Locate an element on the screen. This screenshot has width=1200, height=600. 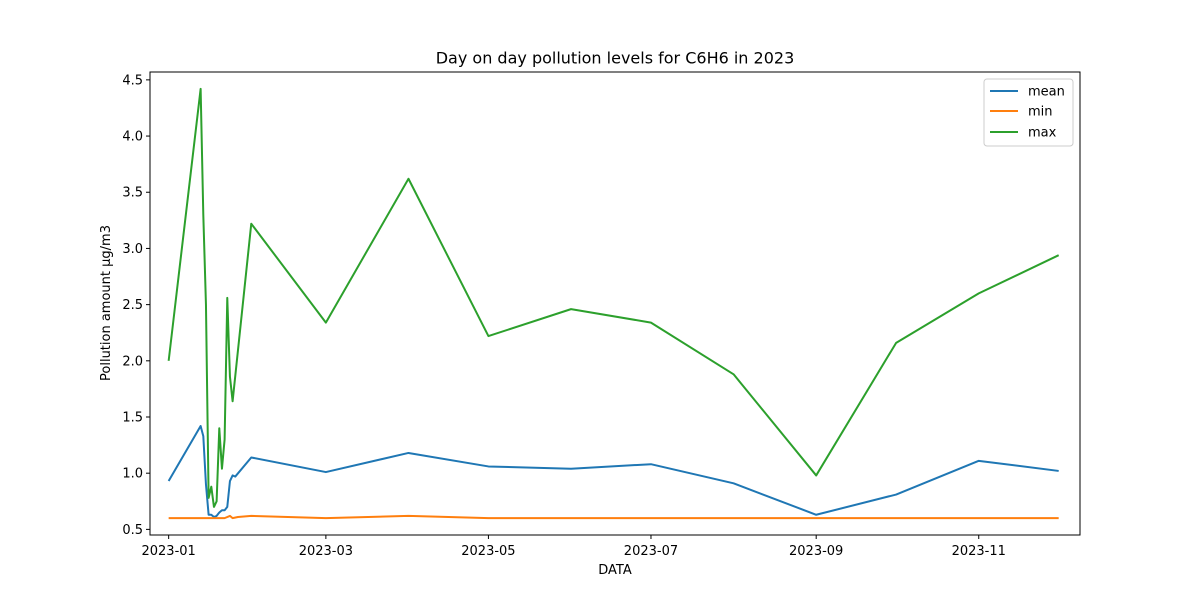
y-axis: 0.5 1.0 1.5 2.0 2.5 3.0 3.5 4.0 4.5 is located at coordinates (136, 305).